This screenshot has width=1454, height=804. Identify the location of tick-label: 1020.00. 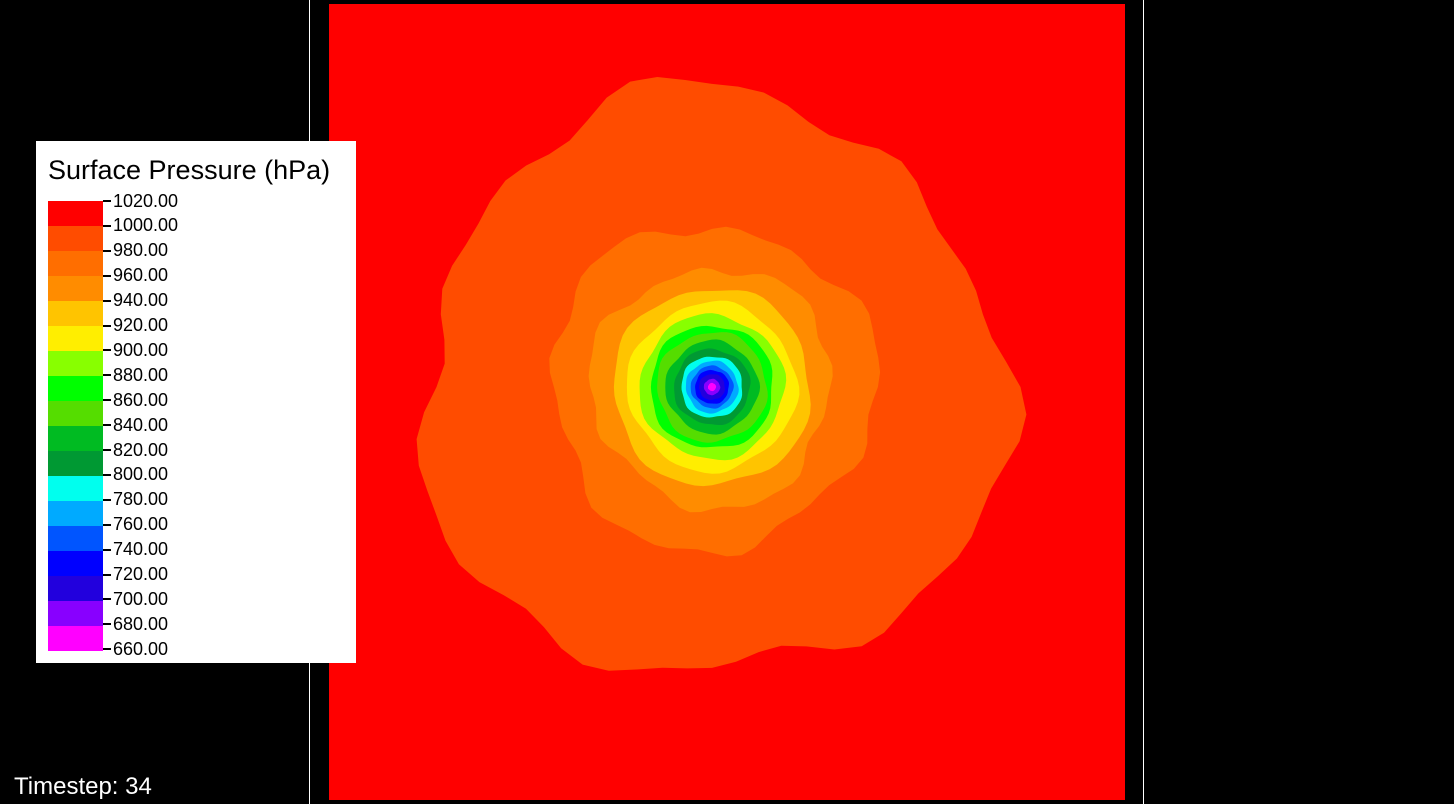
(146, 200).